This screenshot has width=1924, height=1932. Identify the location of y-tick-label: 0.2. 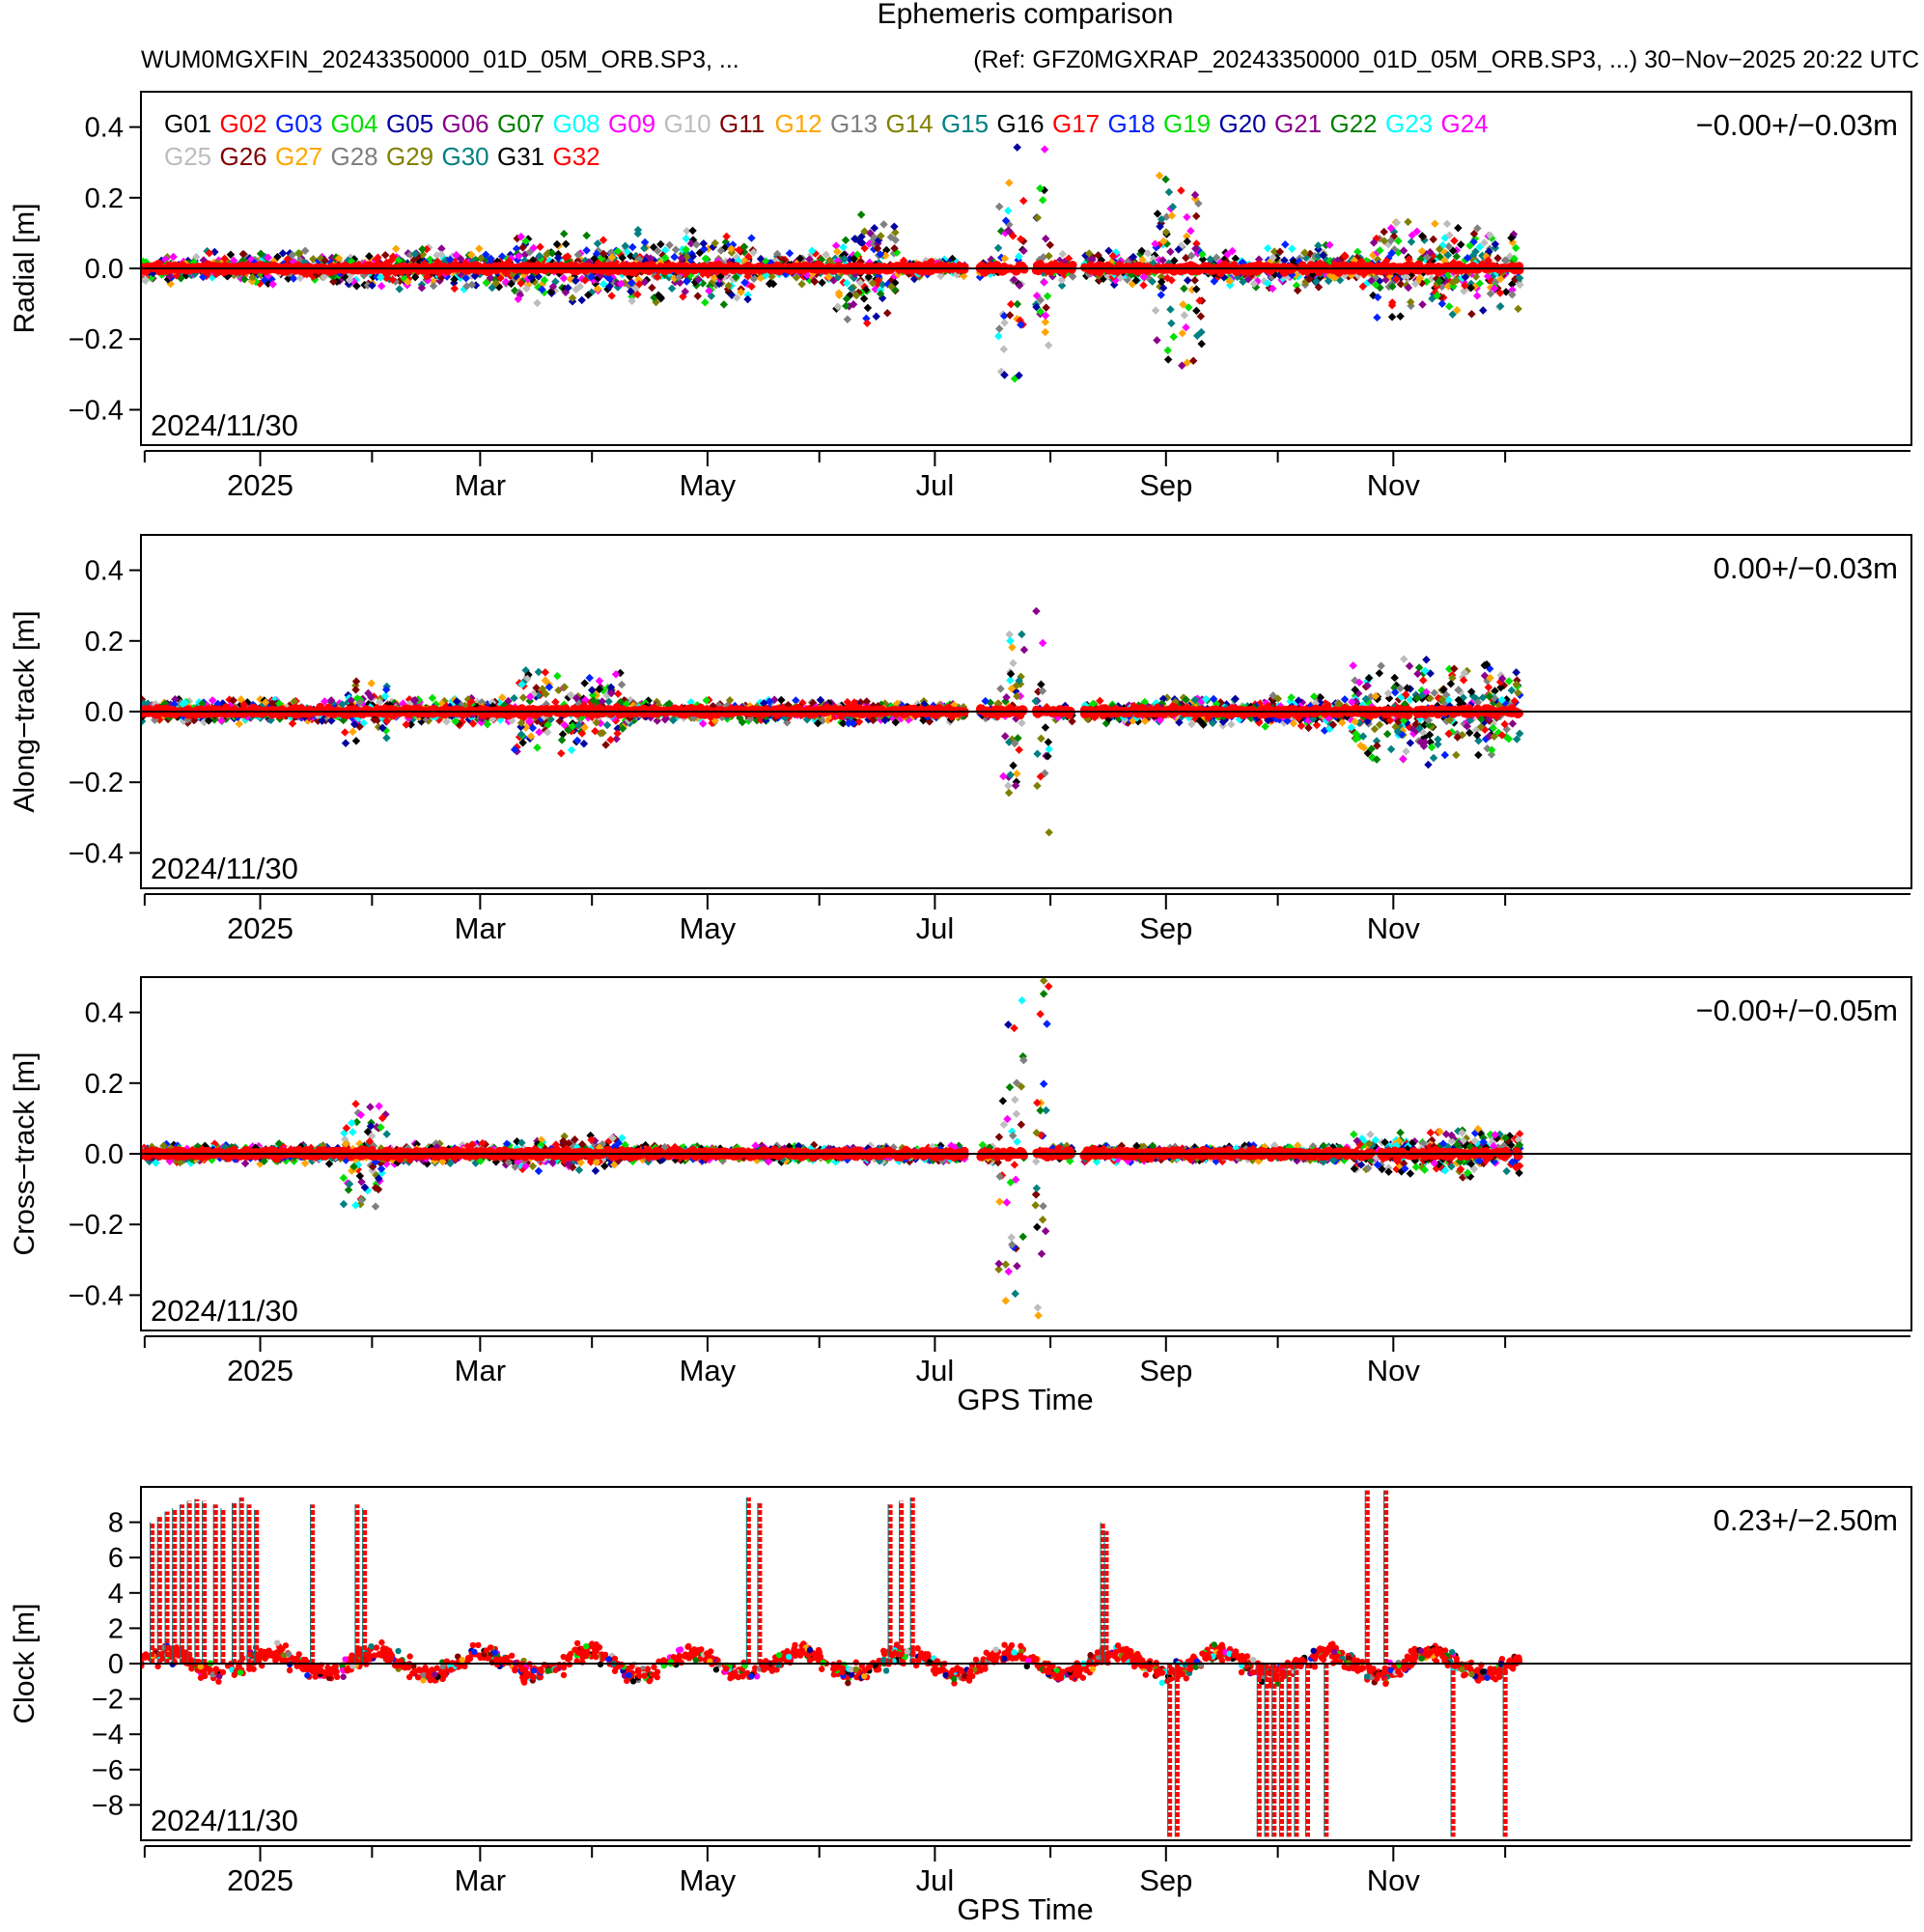
(104, 199).